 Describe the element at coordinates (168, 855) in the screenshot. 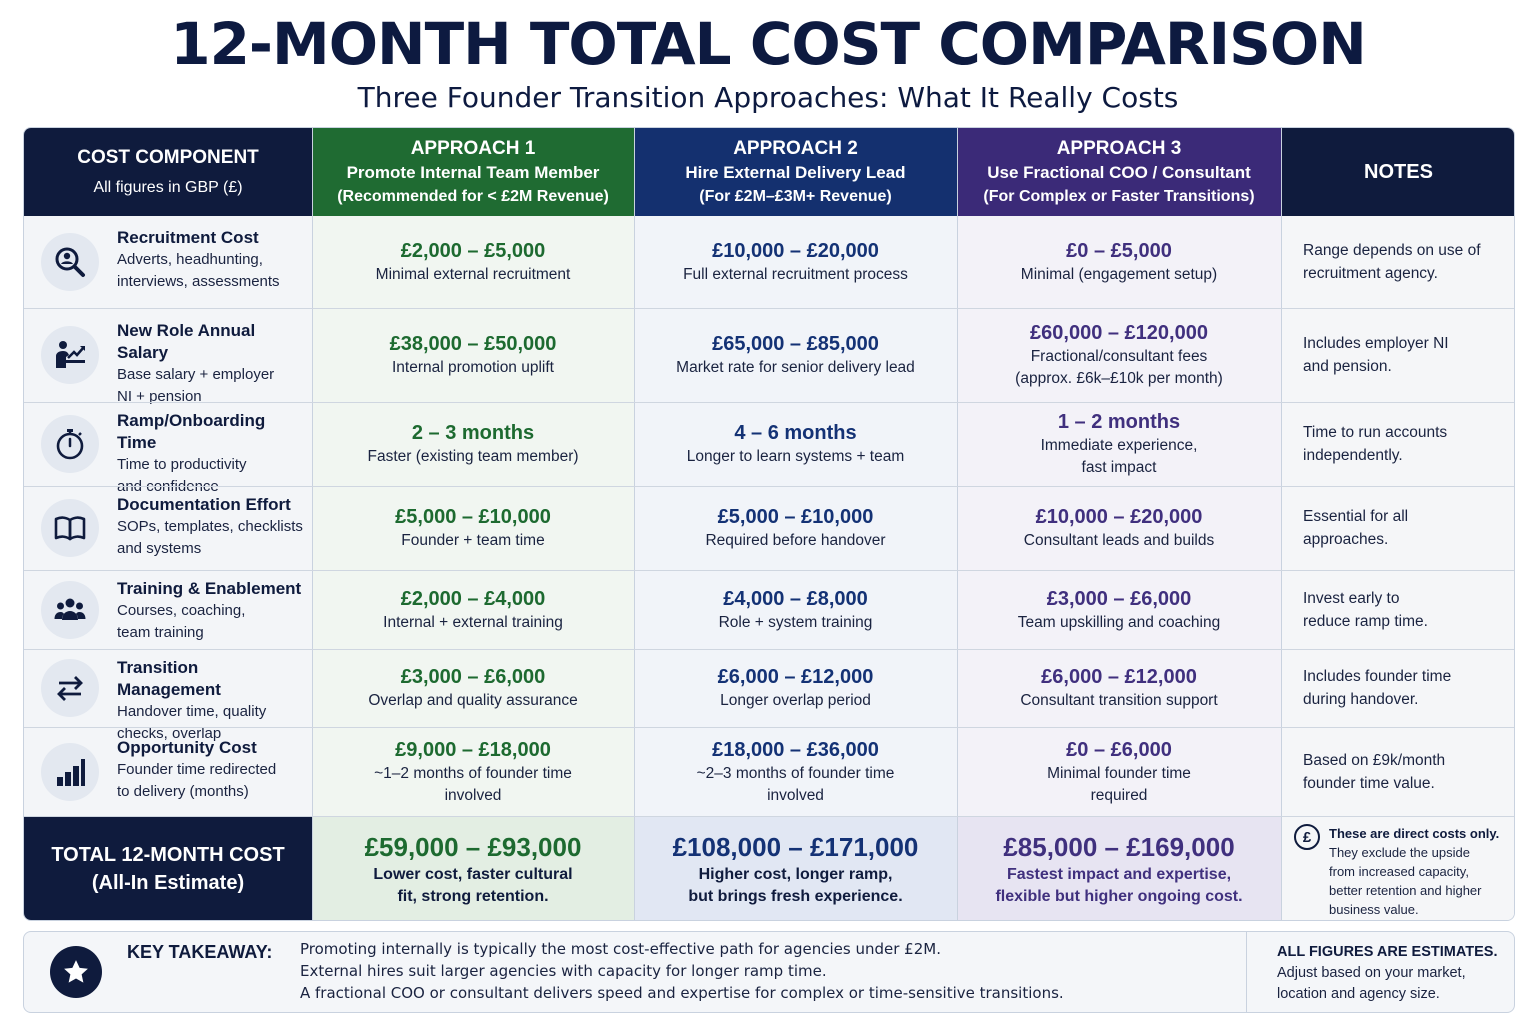

I see `total-label-line: TOTAL 12-MONTH COST` at that location.